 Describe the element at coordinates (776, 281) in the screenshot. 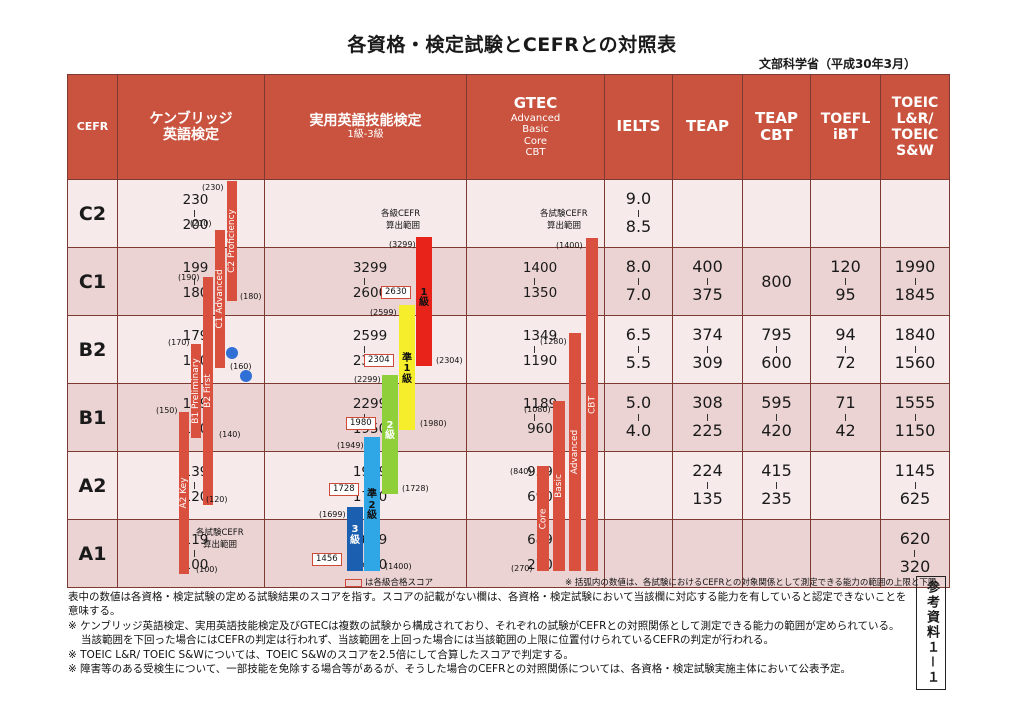

I see `teap-cbt-cell: 800` at that location.